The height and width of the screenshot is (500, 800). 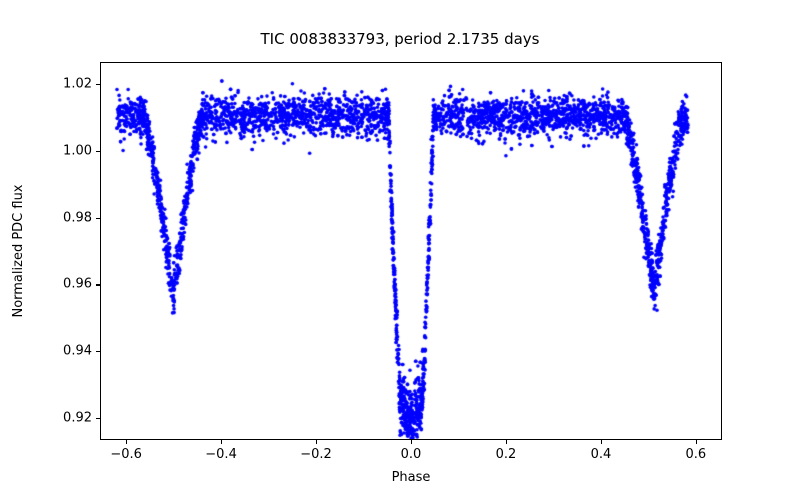 What do you see at coordinates (316, 454) in the screenshot?
I see `x-tick-label: −0.2` at bounding box center [316, 454].